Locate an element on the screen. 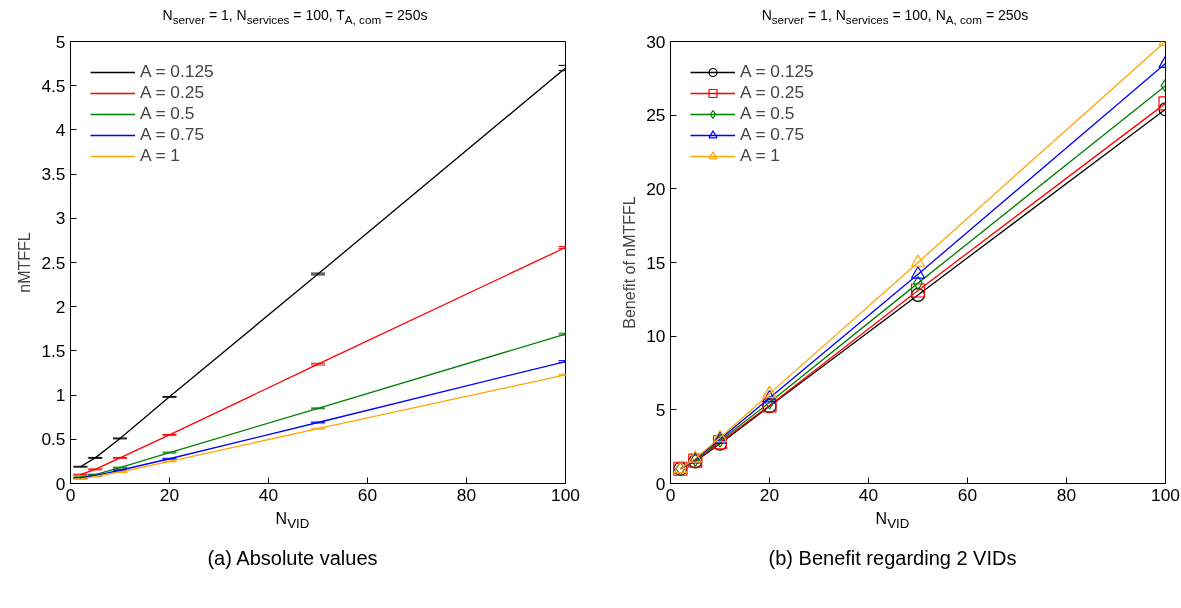 This screenshot has width=1181, height=608. y-tick-label: 15 is located at coordinates (656, 262).